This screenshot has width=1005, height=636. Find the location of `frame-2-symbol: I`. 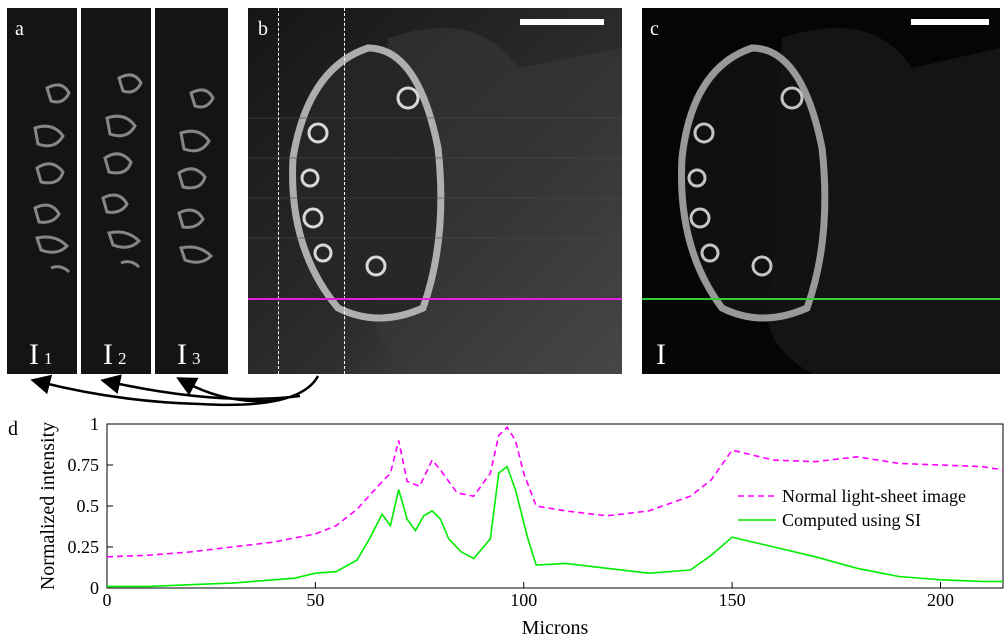

frame-2-symbol: I is located at coordinates (108, 354).